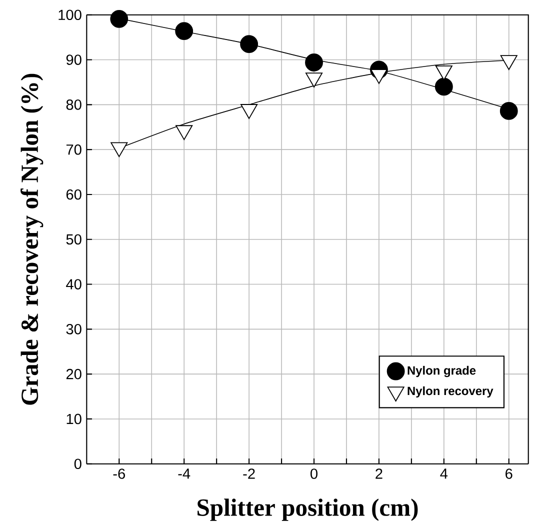  Describe the element at coordinates (74, 149) in the screenshot. I see `y-tick-label: 70` at that location.